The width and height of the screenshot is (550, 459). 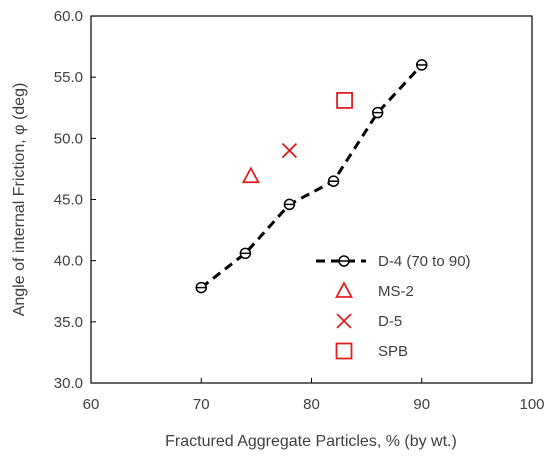 What do you see at coordinates (19, 200) in the screenshot?
I see `y-axis-title: Angle of internal Friction, φ (deg)` at bounding box center [19, 200].